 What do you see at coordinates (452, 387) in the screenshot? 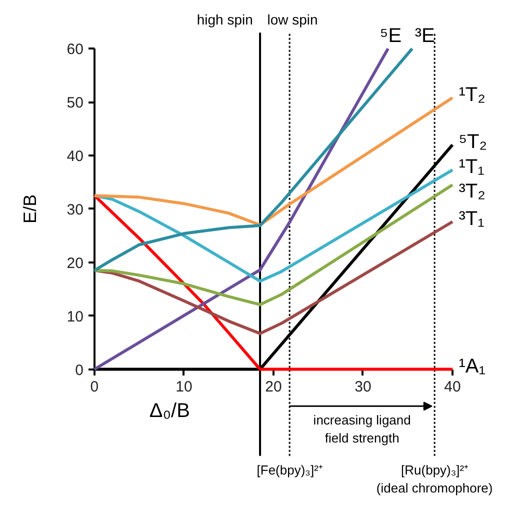
I see `x-tick-label: 40` at bounding box center [452, 387].